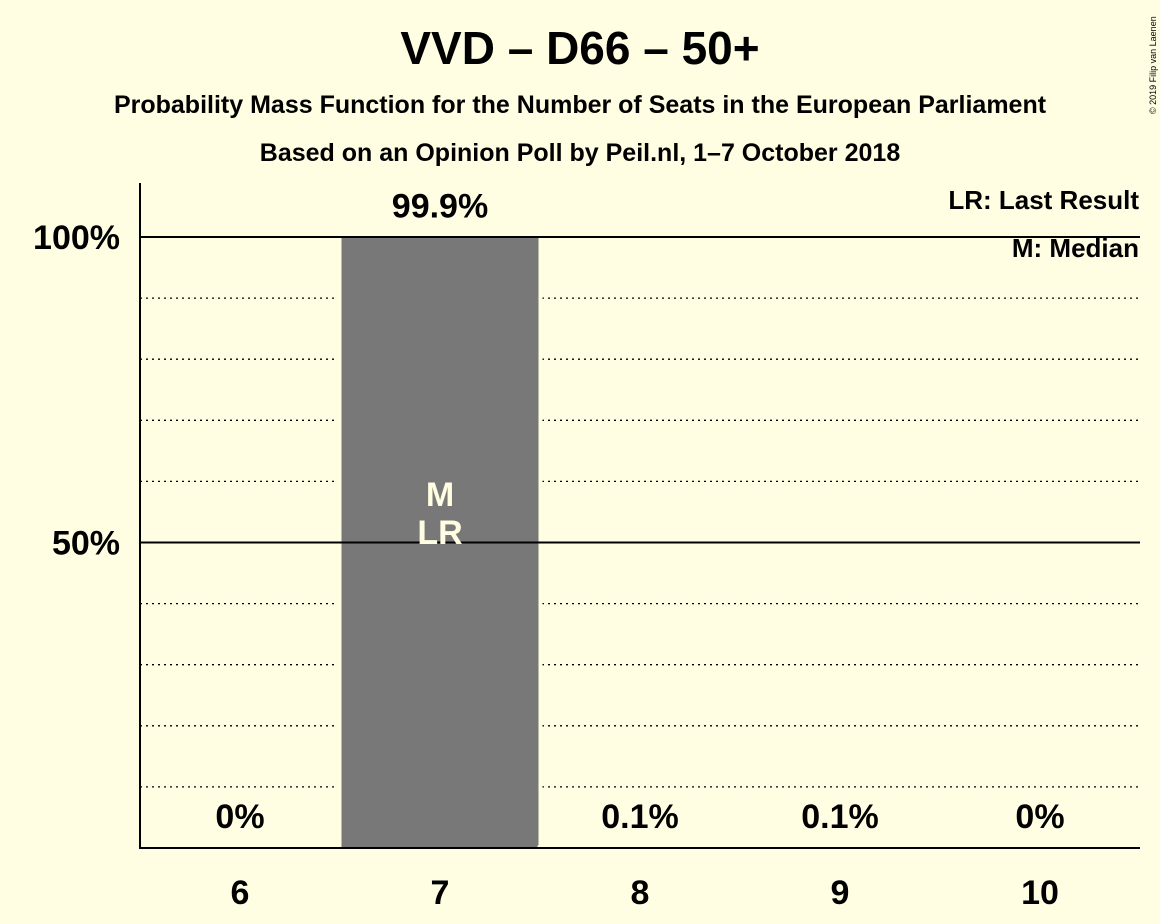  I want to click on x-tick-label-7: 7, so click(440, 893).